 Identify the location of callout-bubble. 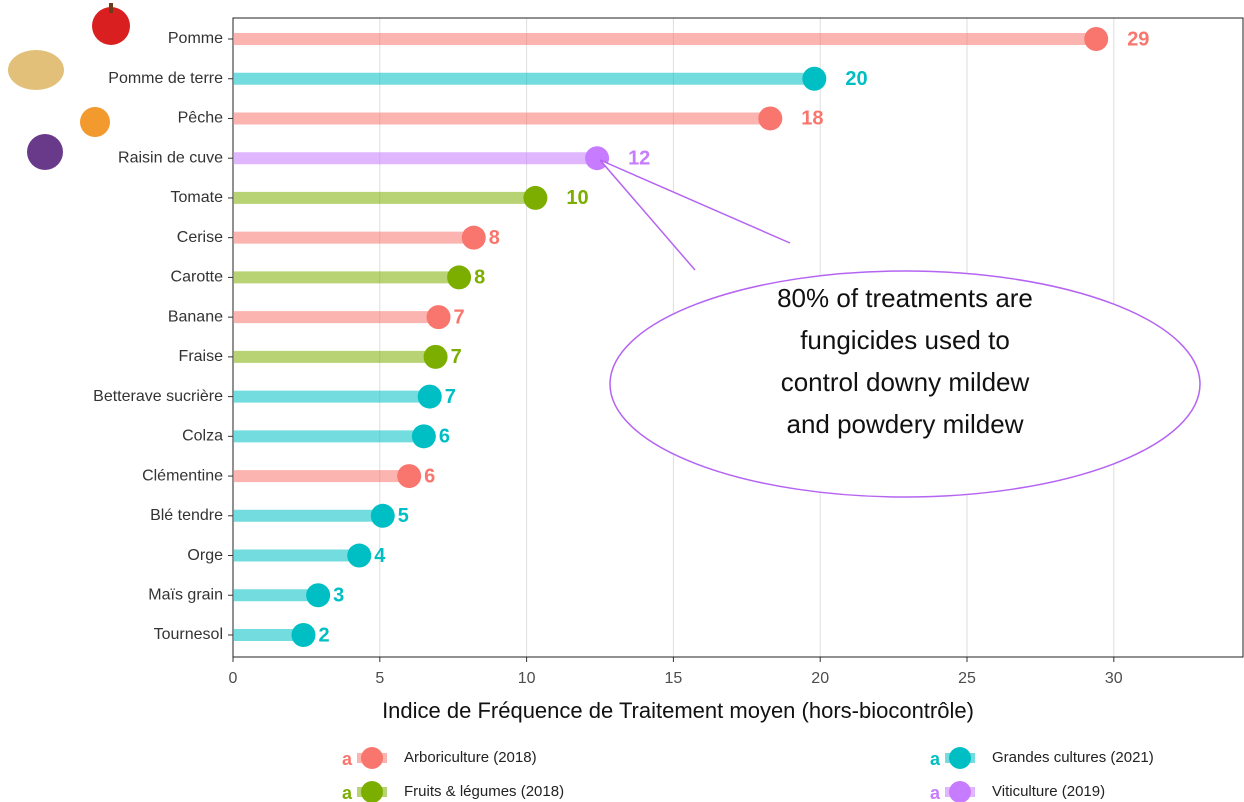
(905, 384).